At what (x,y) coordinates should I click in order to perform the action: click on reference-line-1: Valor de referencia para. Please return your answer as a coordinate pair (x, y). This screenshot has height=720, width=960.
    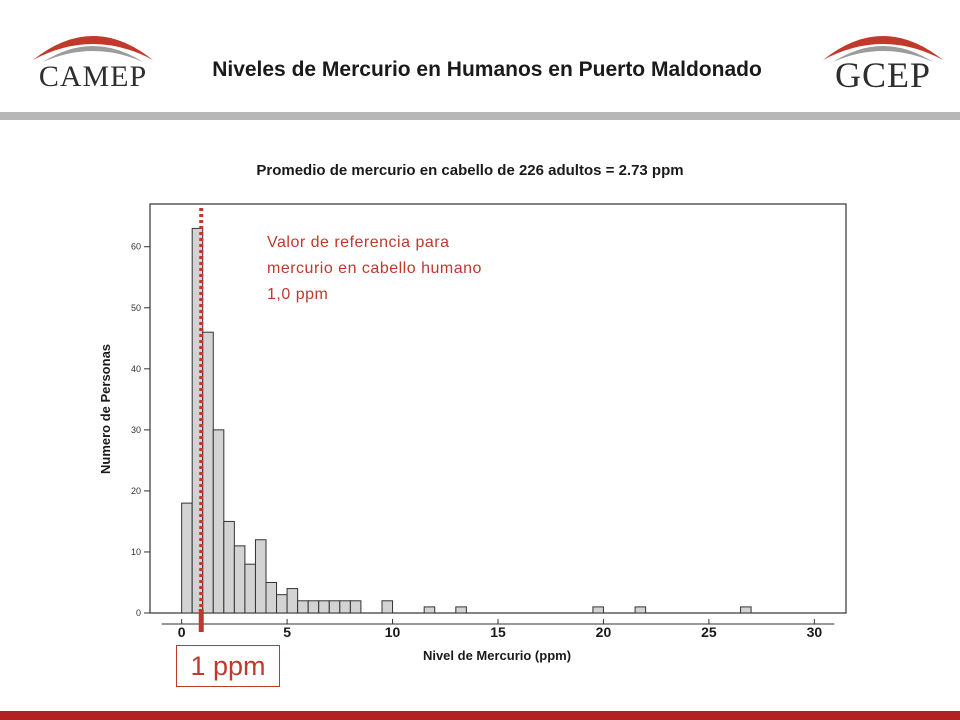
    Looking at the image, I should click on (358, 242).